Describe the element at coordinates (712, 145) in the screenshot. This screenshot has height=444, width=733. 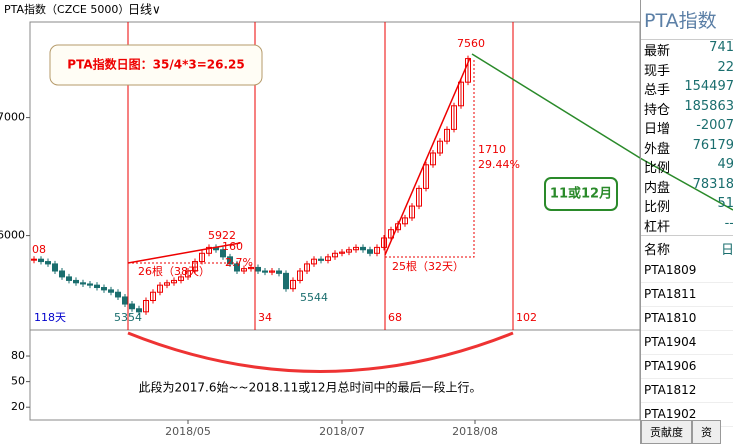
I see `quote-value: 76179` at that location.